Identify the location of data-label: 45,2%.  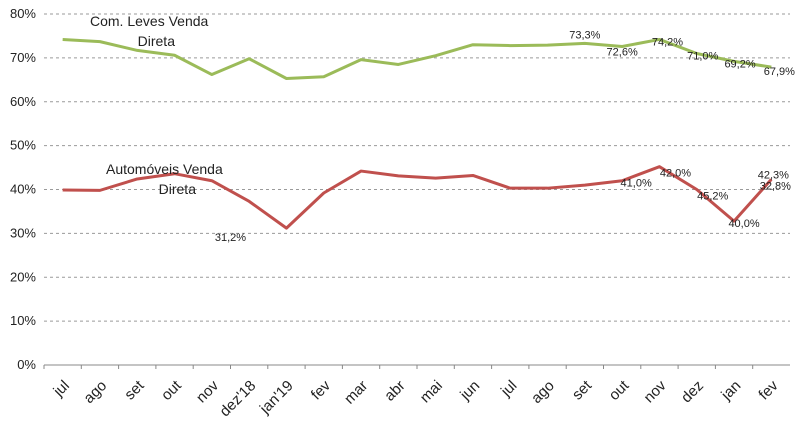
(712, 197).